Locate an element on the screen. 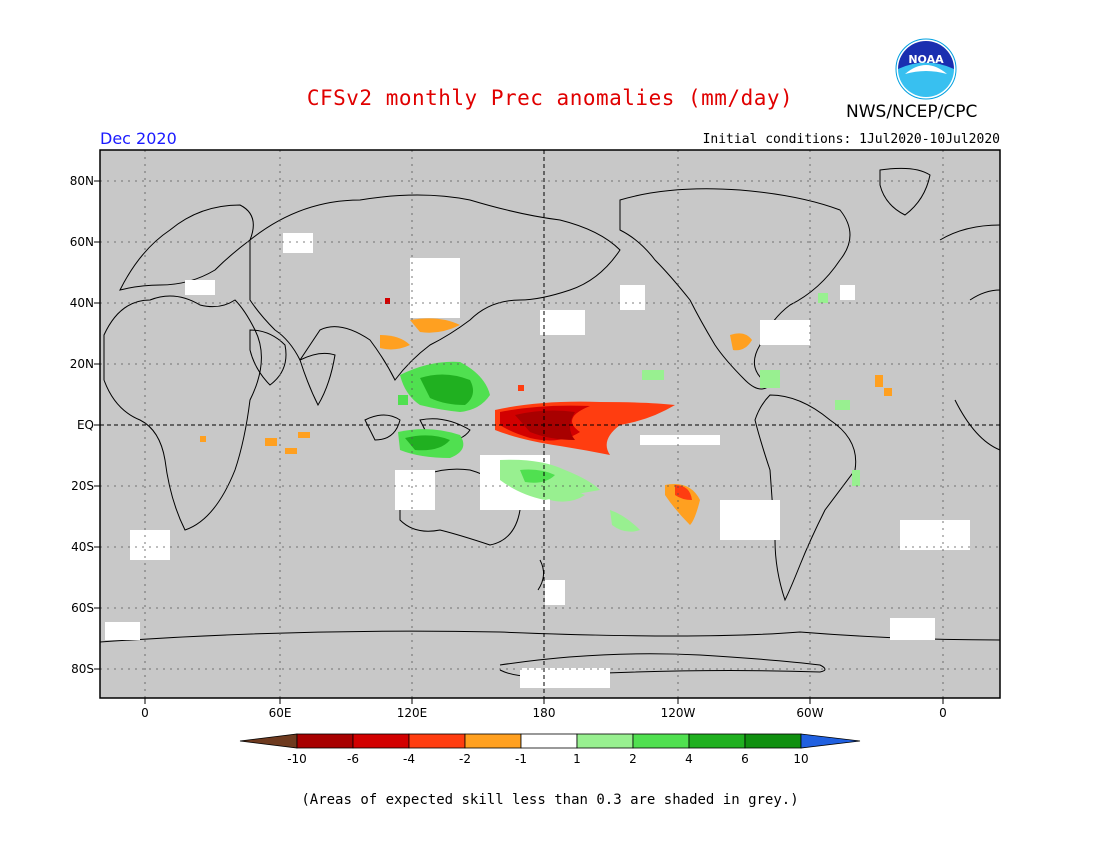 The height and width of the screenshot is (850, 1100). colorbar-label: 6 is located at coordinates (745, 759).